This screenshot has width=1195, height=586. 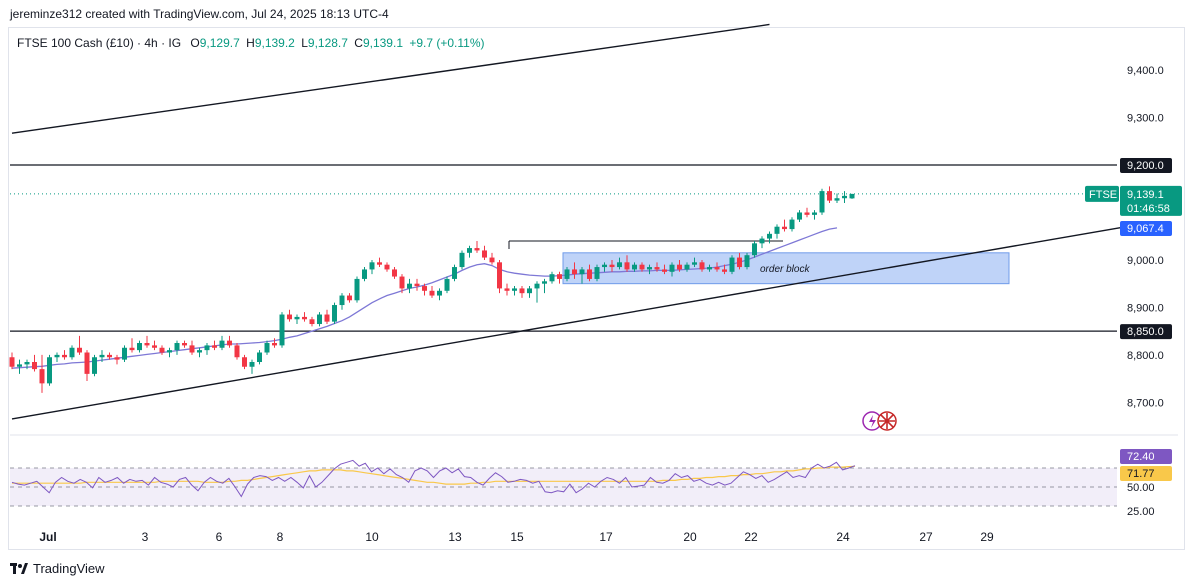 What do you see at coordinates (219, 537) in the screenshot?
I see `time-axis-tick: 6` at bounding box center [219, 537].